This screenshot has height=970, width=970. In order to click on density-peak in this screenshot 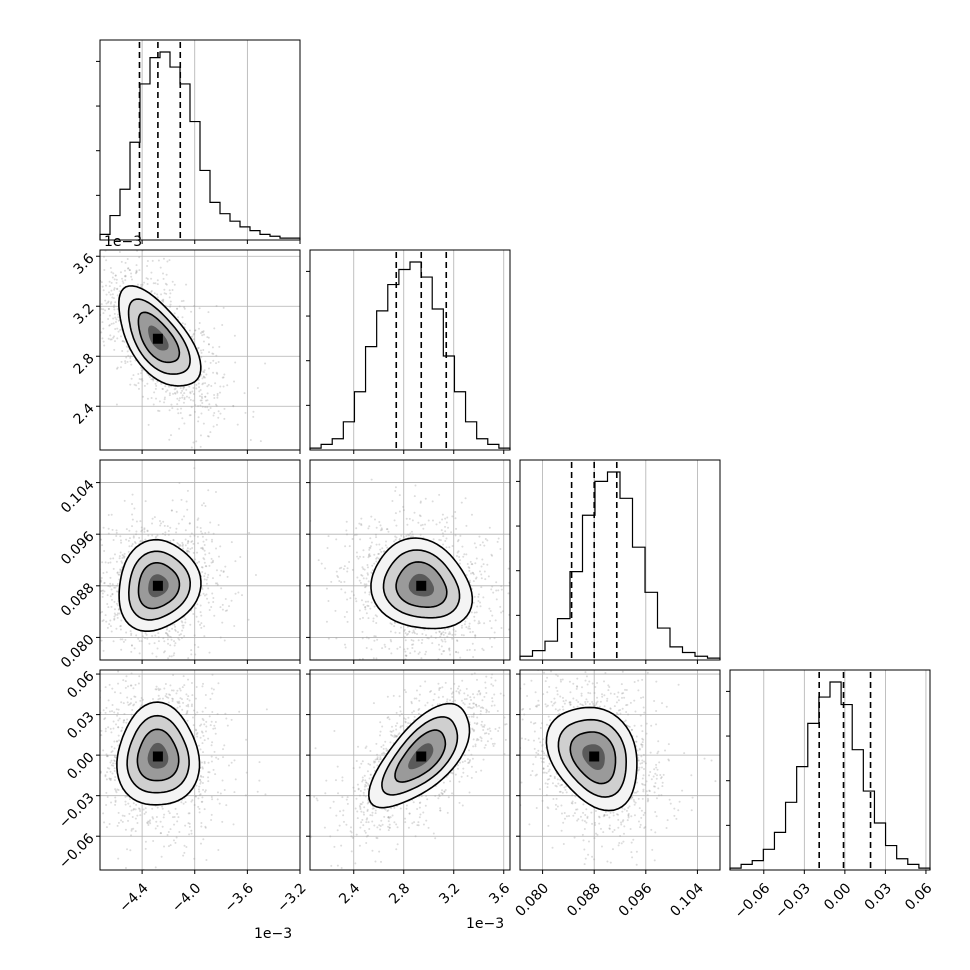, I will do `click(421, 585)`.